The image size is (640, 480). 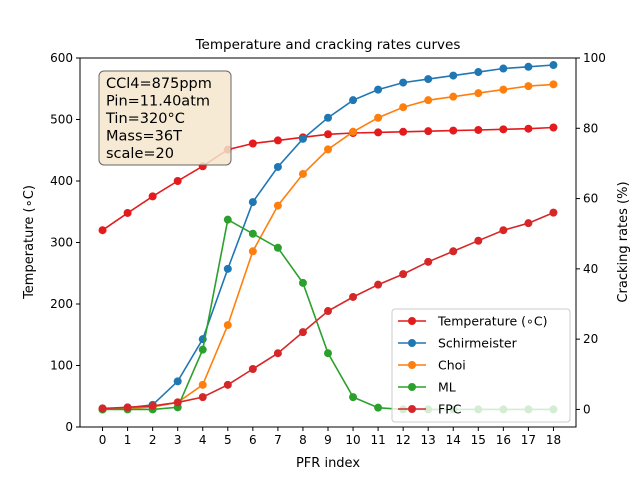 I want to click on x-tick-label: 7, so click(x=278, y=440).